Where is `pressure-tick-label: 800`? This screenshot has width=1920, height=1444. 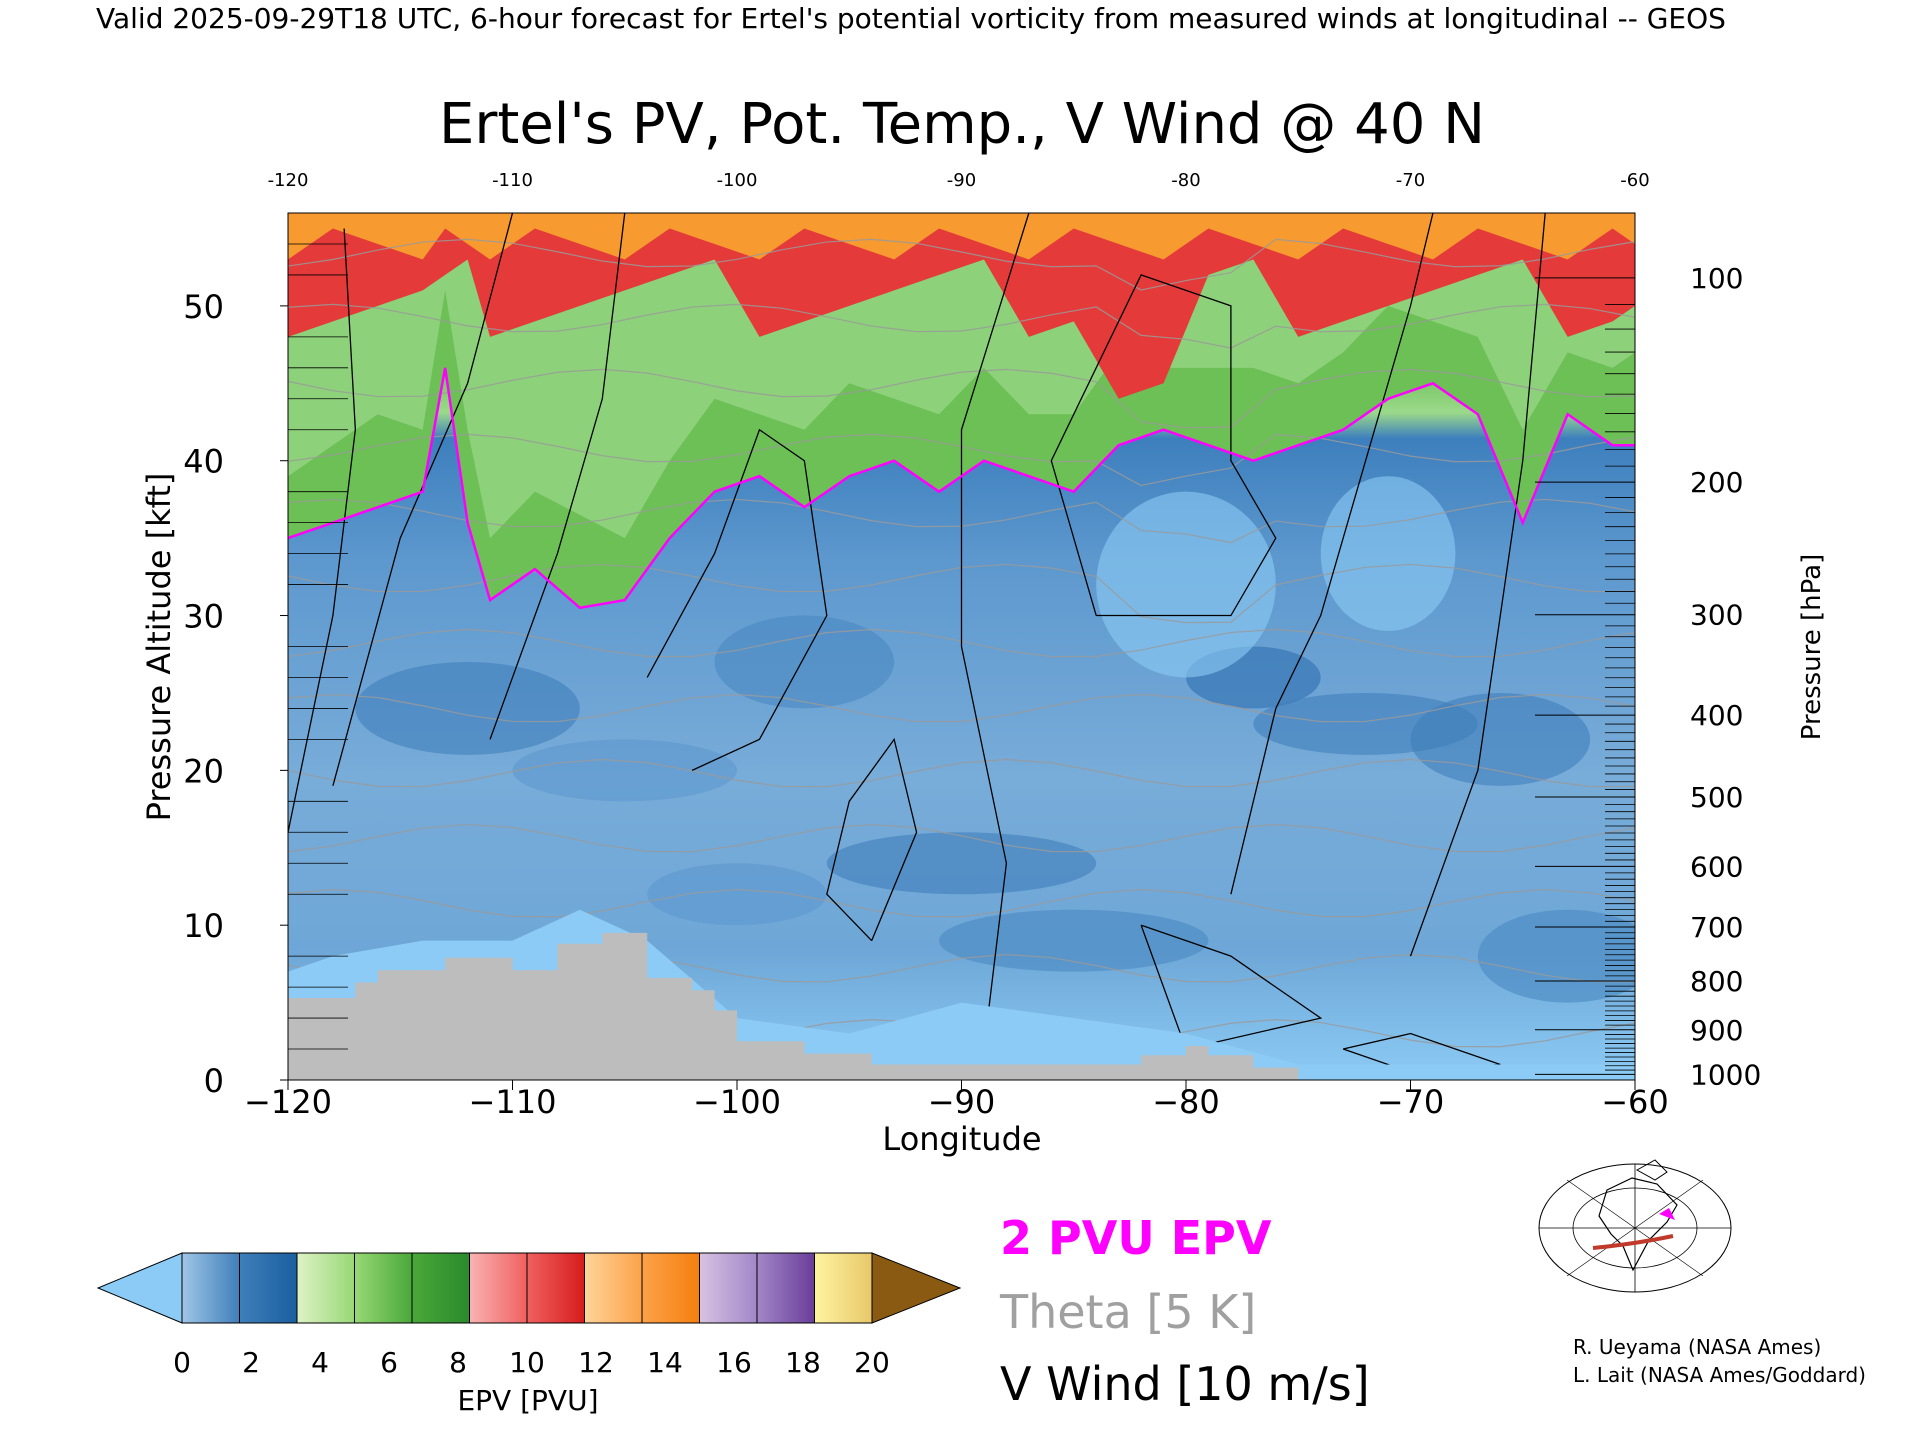 pressure-tick-label: 800 is located at coordinates (1716, 981).